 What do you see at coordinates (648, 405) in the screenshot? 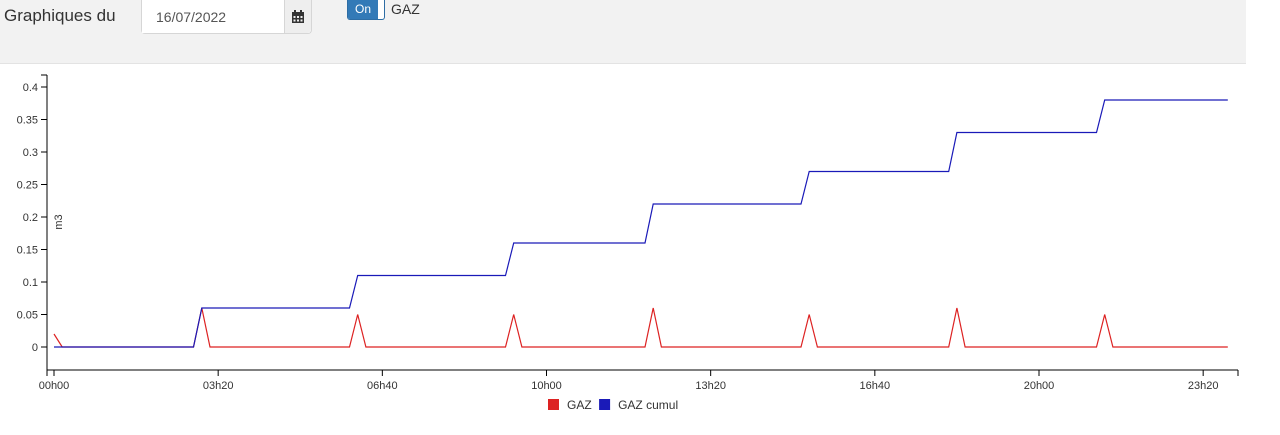
I see `legend-label-gaz-cumul: GAZ cumul` at bounding box center [648, 405].